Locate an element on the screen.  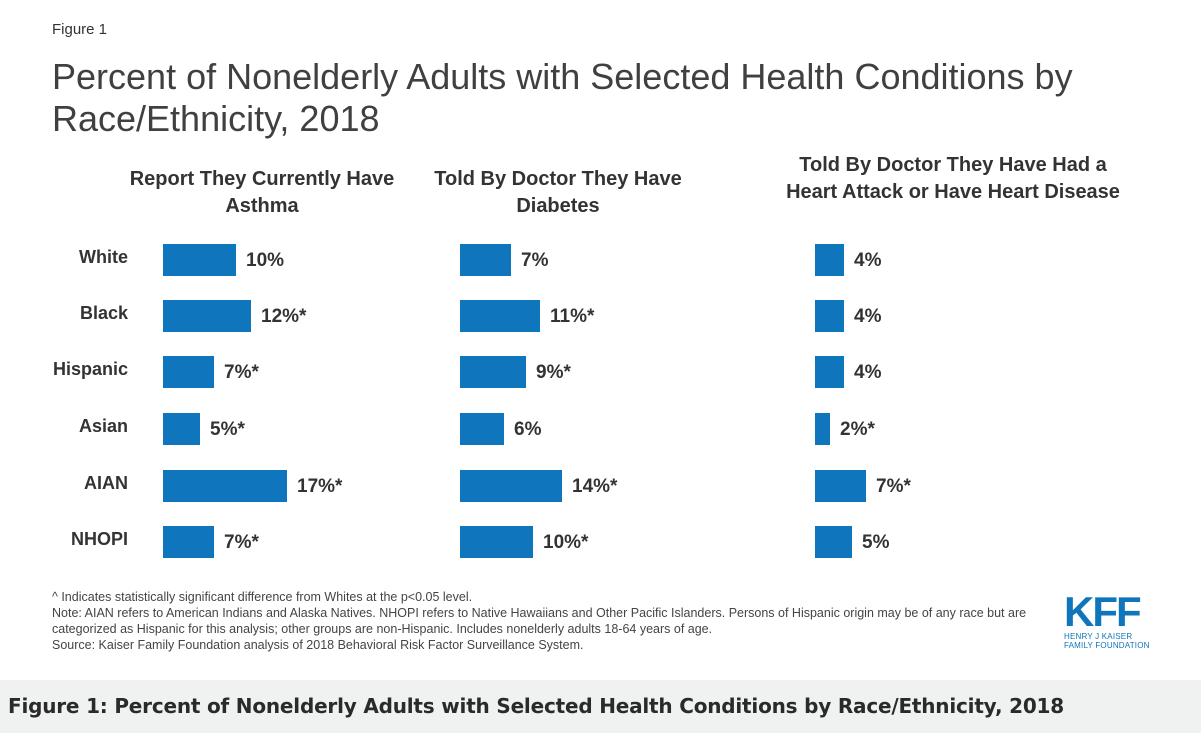
value-label-3-asian: 2%* is located at coordinates (857, 429).